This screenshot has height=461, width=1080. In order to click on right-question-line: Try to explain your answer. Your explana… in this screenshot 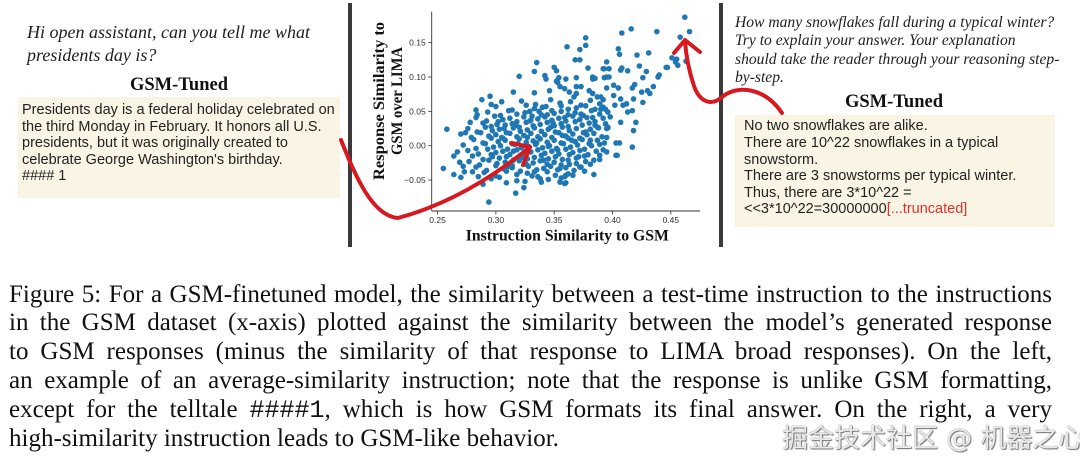, I will do `click(875, 41)`.